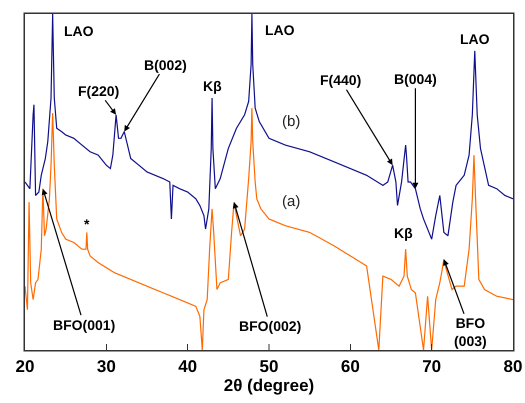 This screenshot has height=403, width=525. What do you see at coordinates (165, 65) in the screenshot?
I see `annotation: B(002)` at bounding box center [165, 65].